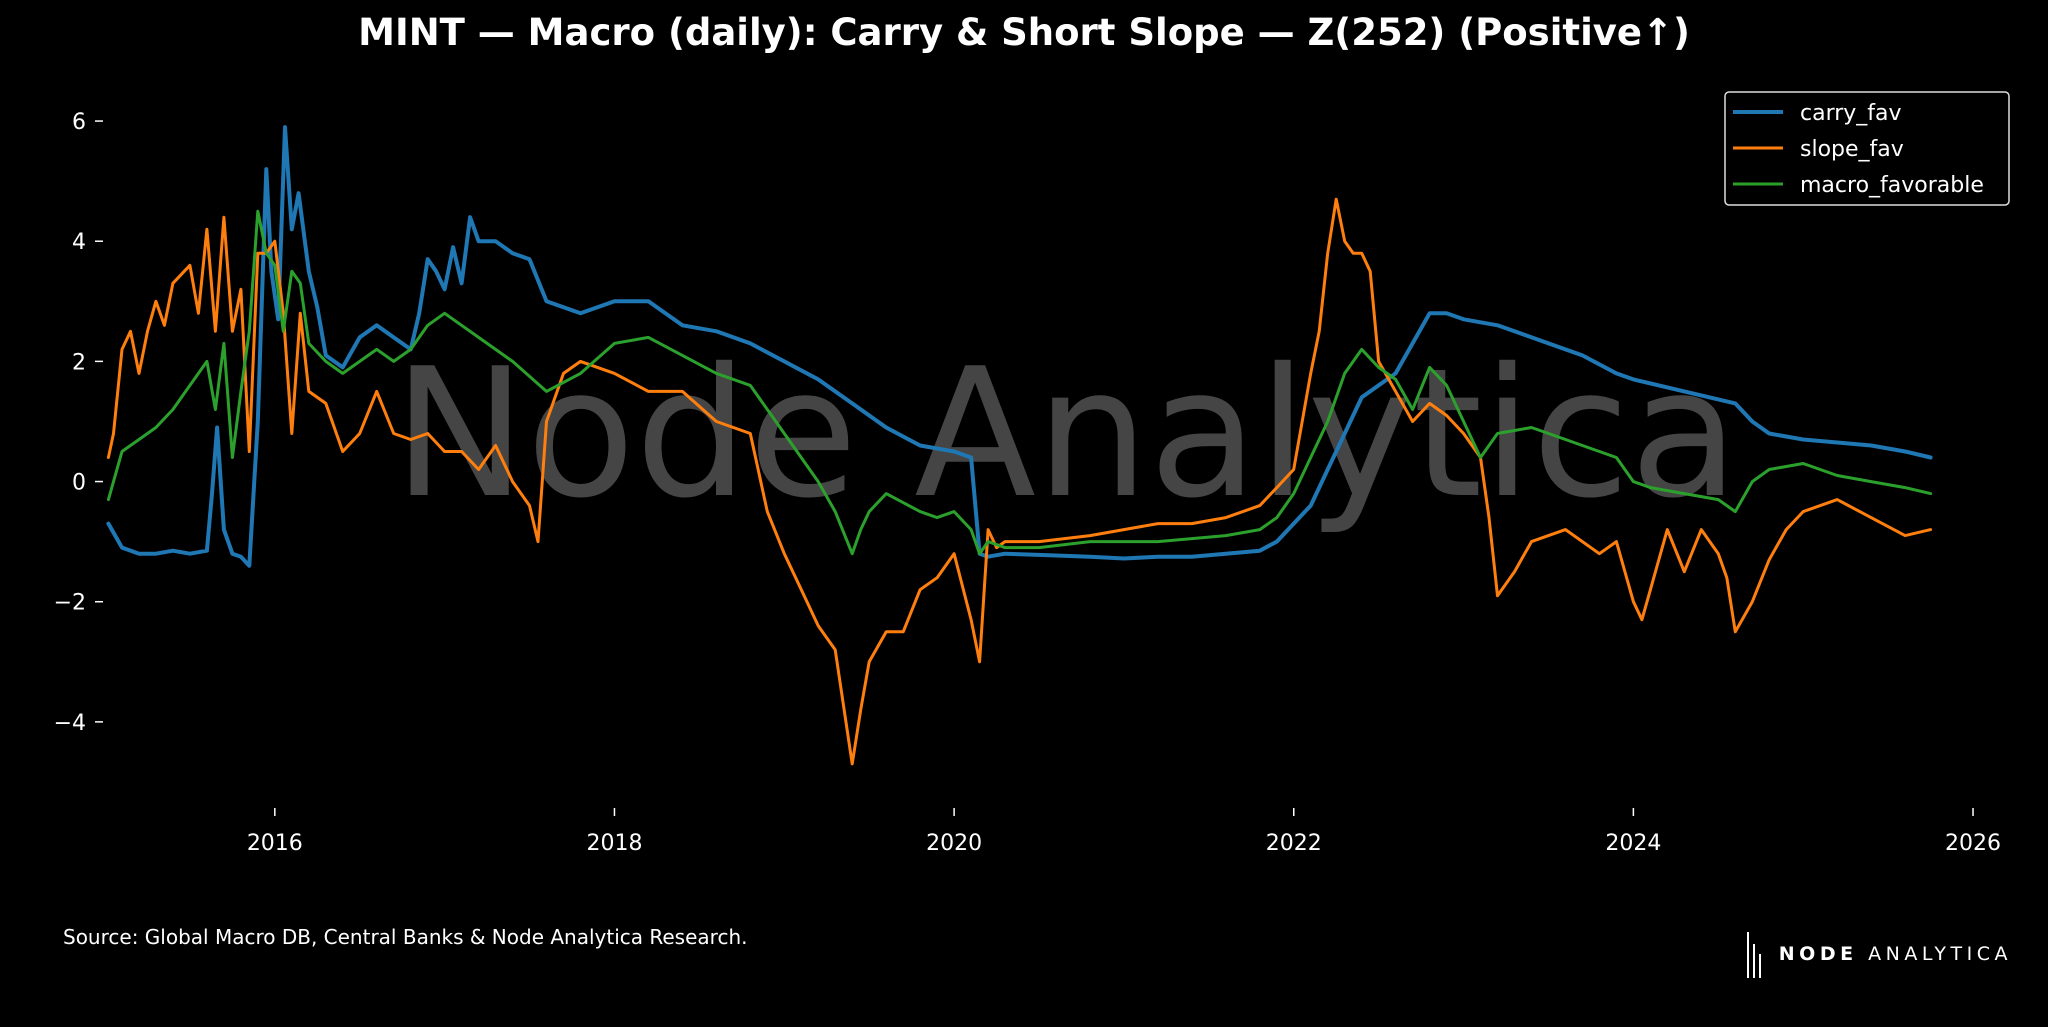 This screenshot has height=1027, width=2048. What do you see at coordinates (79, 242) in the screenshot?
I see `y-tick-label: 4` at bounding box center [79, 242].